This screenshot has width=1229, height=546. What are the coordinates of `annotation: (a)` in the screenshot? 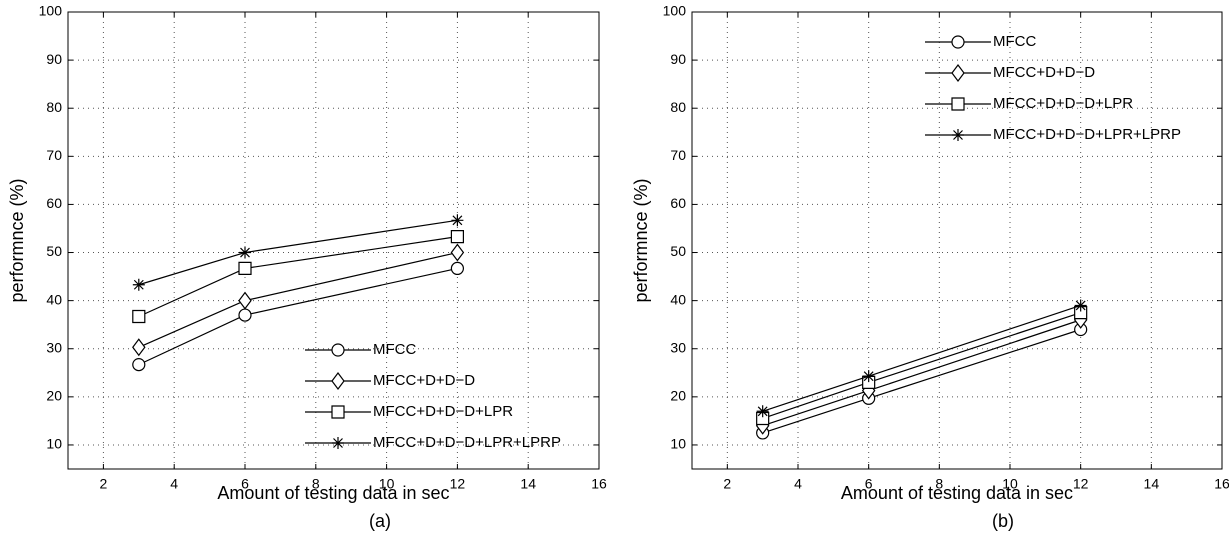 It's located at (380, 521).